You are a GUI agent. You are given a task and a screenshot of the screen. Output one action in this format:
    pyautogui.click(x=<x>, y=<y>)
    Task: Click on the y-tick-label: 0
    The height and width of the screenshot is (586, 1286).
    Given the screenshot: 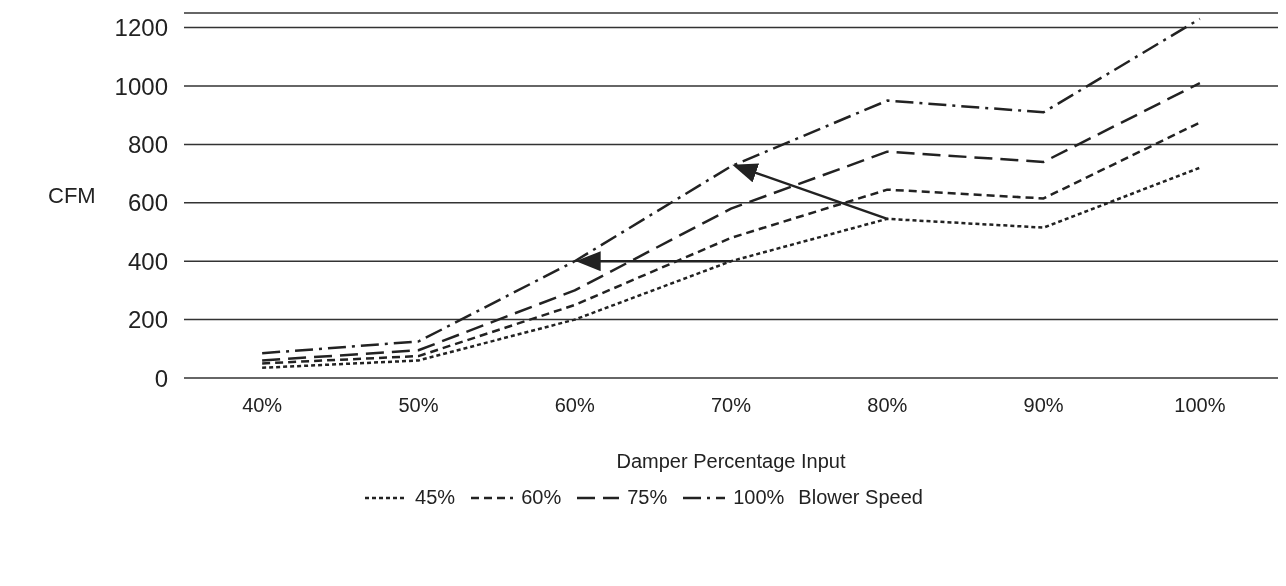 What is the action you would take?
    pyautogui.click(x=161, y=378)
    